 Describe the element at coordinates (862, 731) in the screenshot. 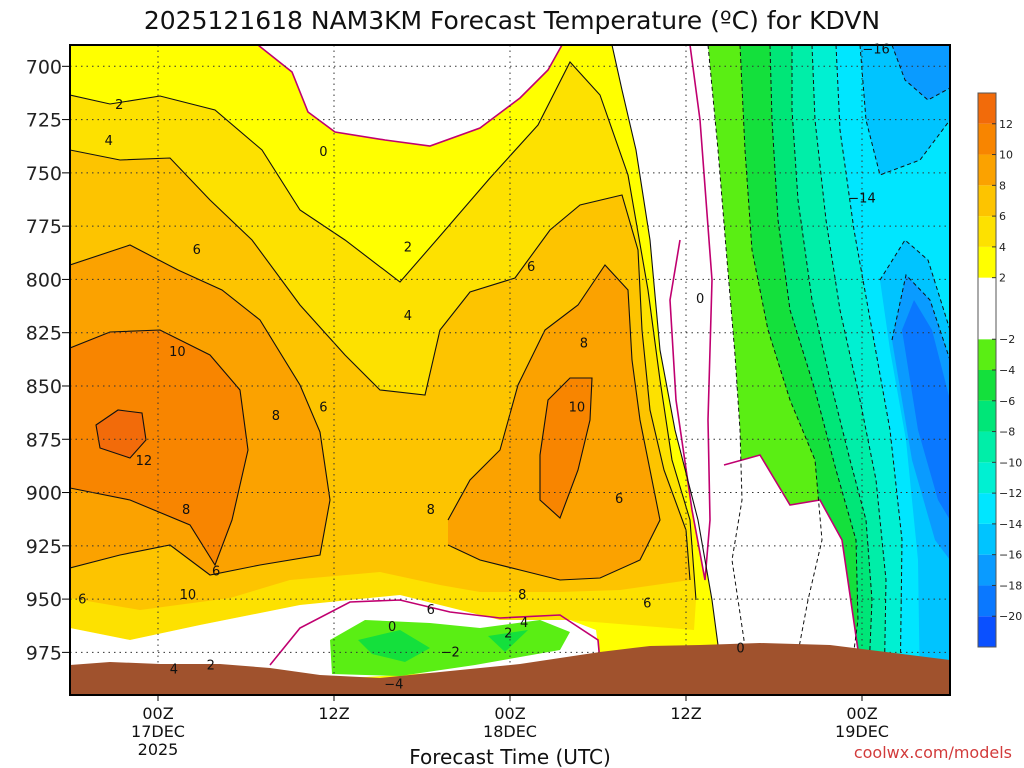

I see `x-tick-date: 19DEC` at that location.